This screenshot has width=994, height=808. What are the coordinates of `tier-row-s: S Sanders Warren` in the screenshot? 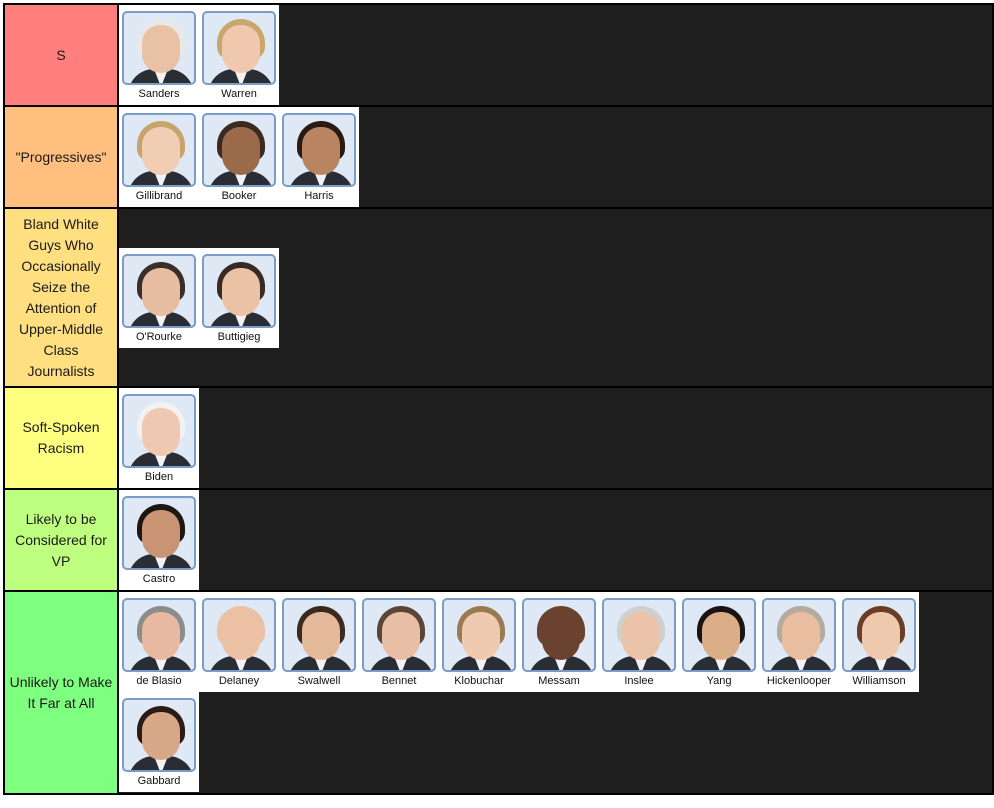 It's located at (498, 55).